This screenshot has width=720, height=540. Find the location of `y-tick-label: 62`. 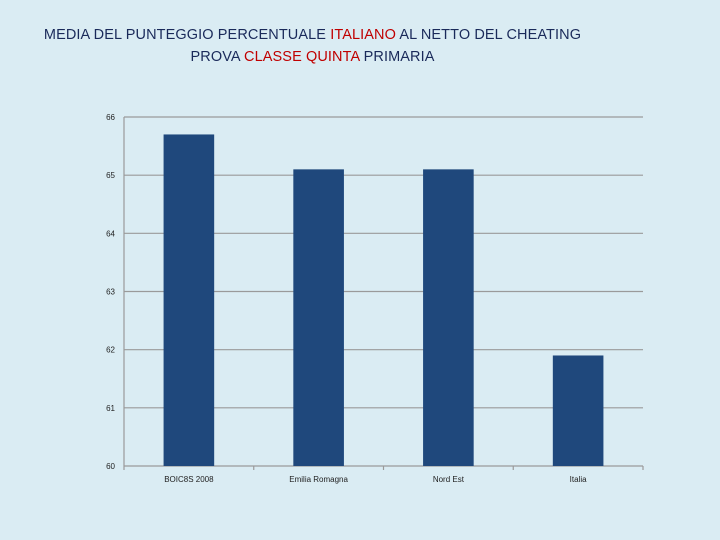

y-tick-label: 62 is located at coordinates (110, 350).